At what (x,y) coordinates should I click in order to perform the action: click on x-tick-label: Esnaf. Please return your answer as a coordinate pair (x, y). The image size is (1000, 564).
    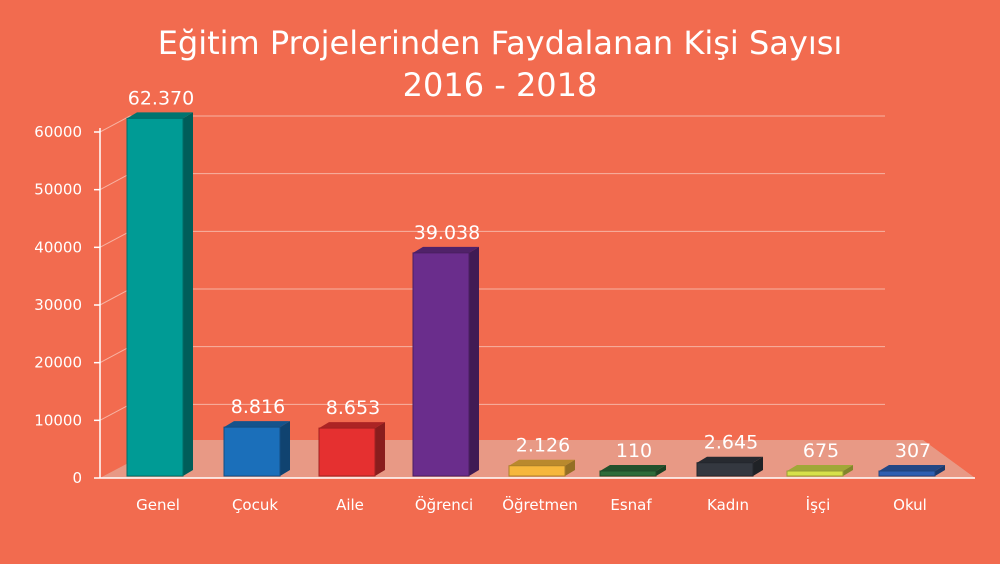
    Looking at the image, I should click on (631, 505).